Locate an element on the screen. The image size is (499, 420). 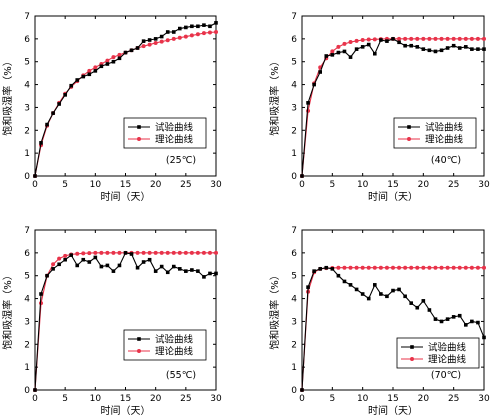
x-tick-label: 30 is located at coordinates (484, 399).